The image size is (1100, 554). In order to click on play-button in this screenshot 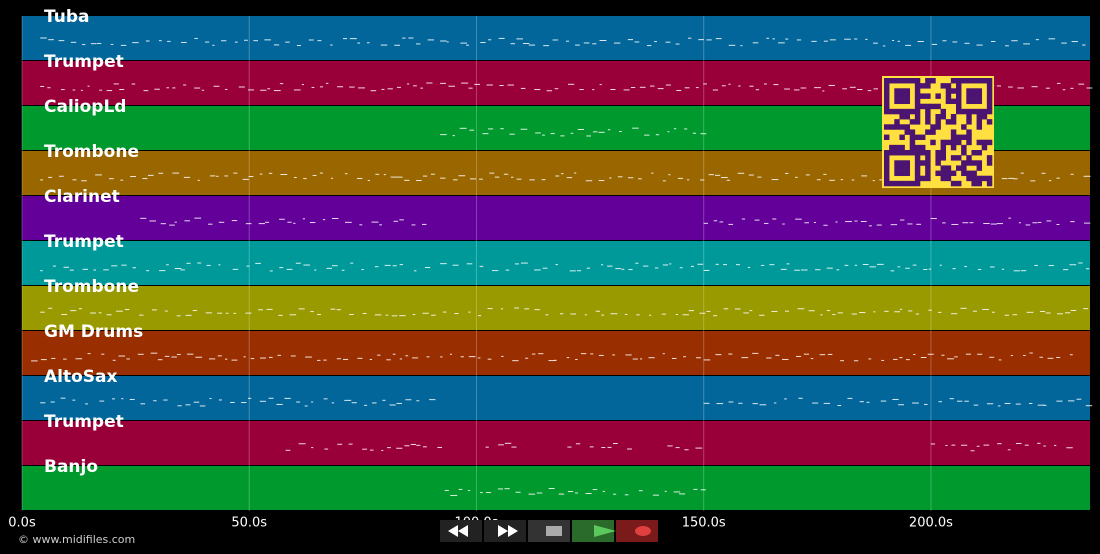, I will do `click(593, 531)`.